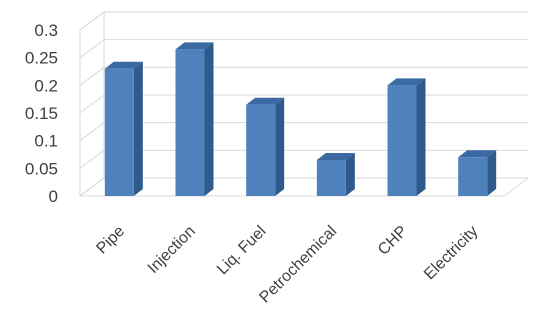 The height and width of the screenshot is (333, 552). Describe the element at coordinates (241, 250) in the screenshot. I see `x-category-label: Liq. Fuel` at that location.